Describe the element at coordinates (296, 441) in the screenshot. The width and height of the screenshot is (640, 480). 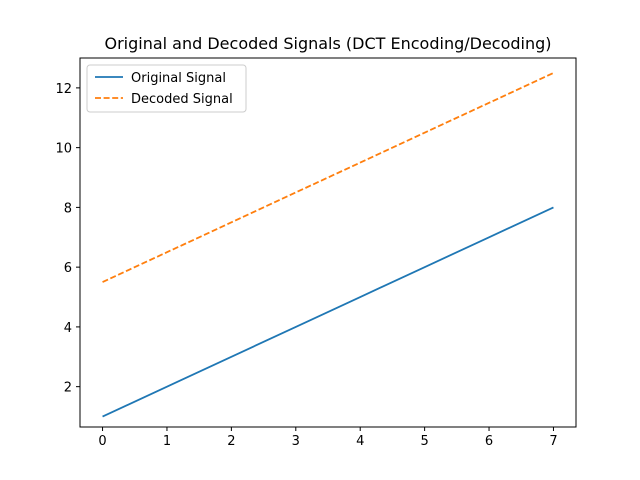
I see `x-tick-label: 3` at that location.